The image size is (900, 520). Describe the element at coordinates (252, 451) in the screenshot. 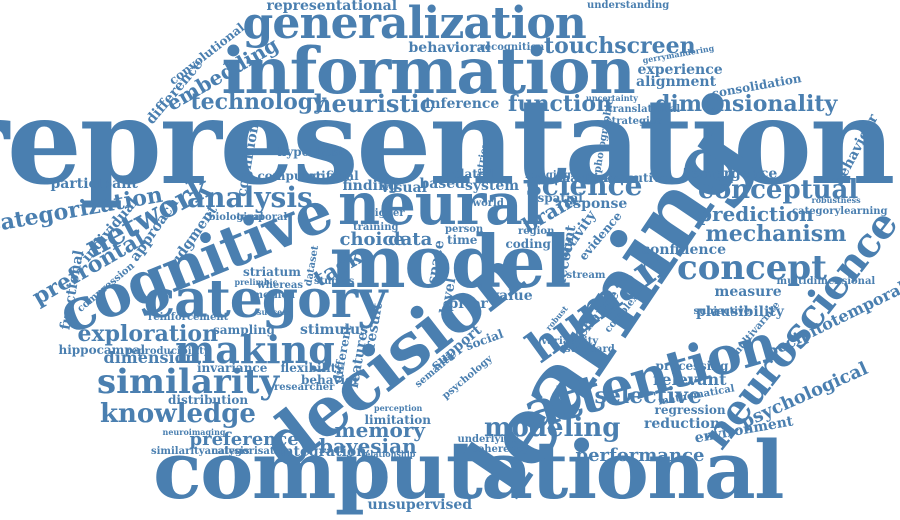

I see `cloud-word: categorisation` at that location.